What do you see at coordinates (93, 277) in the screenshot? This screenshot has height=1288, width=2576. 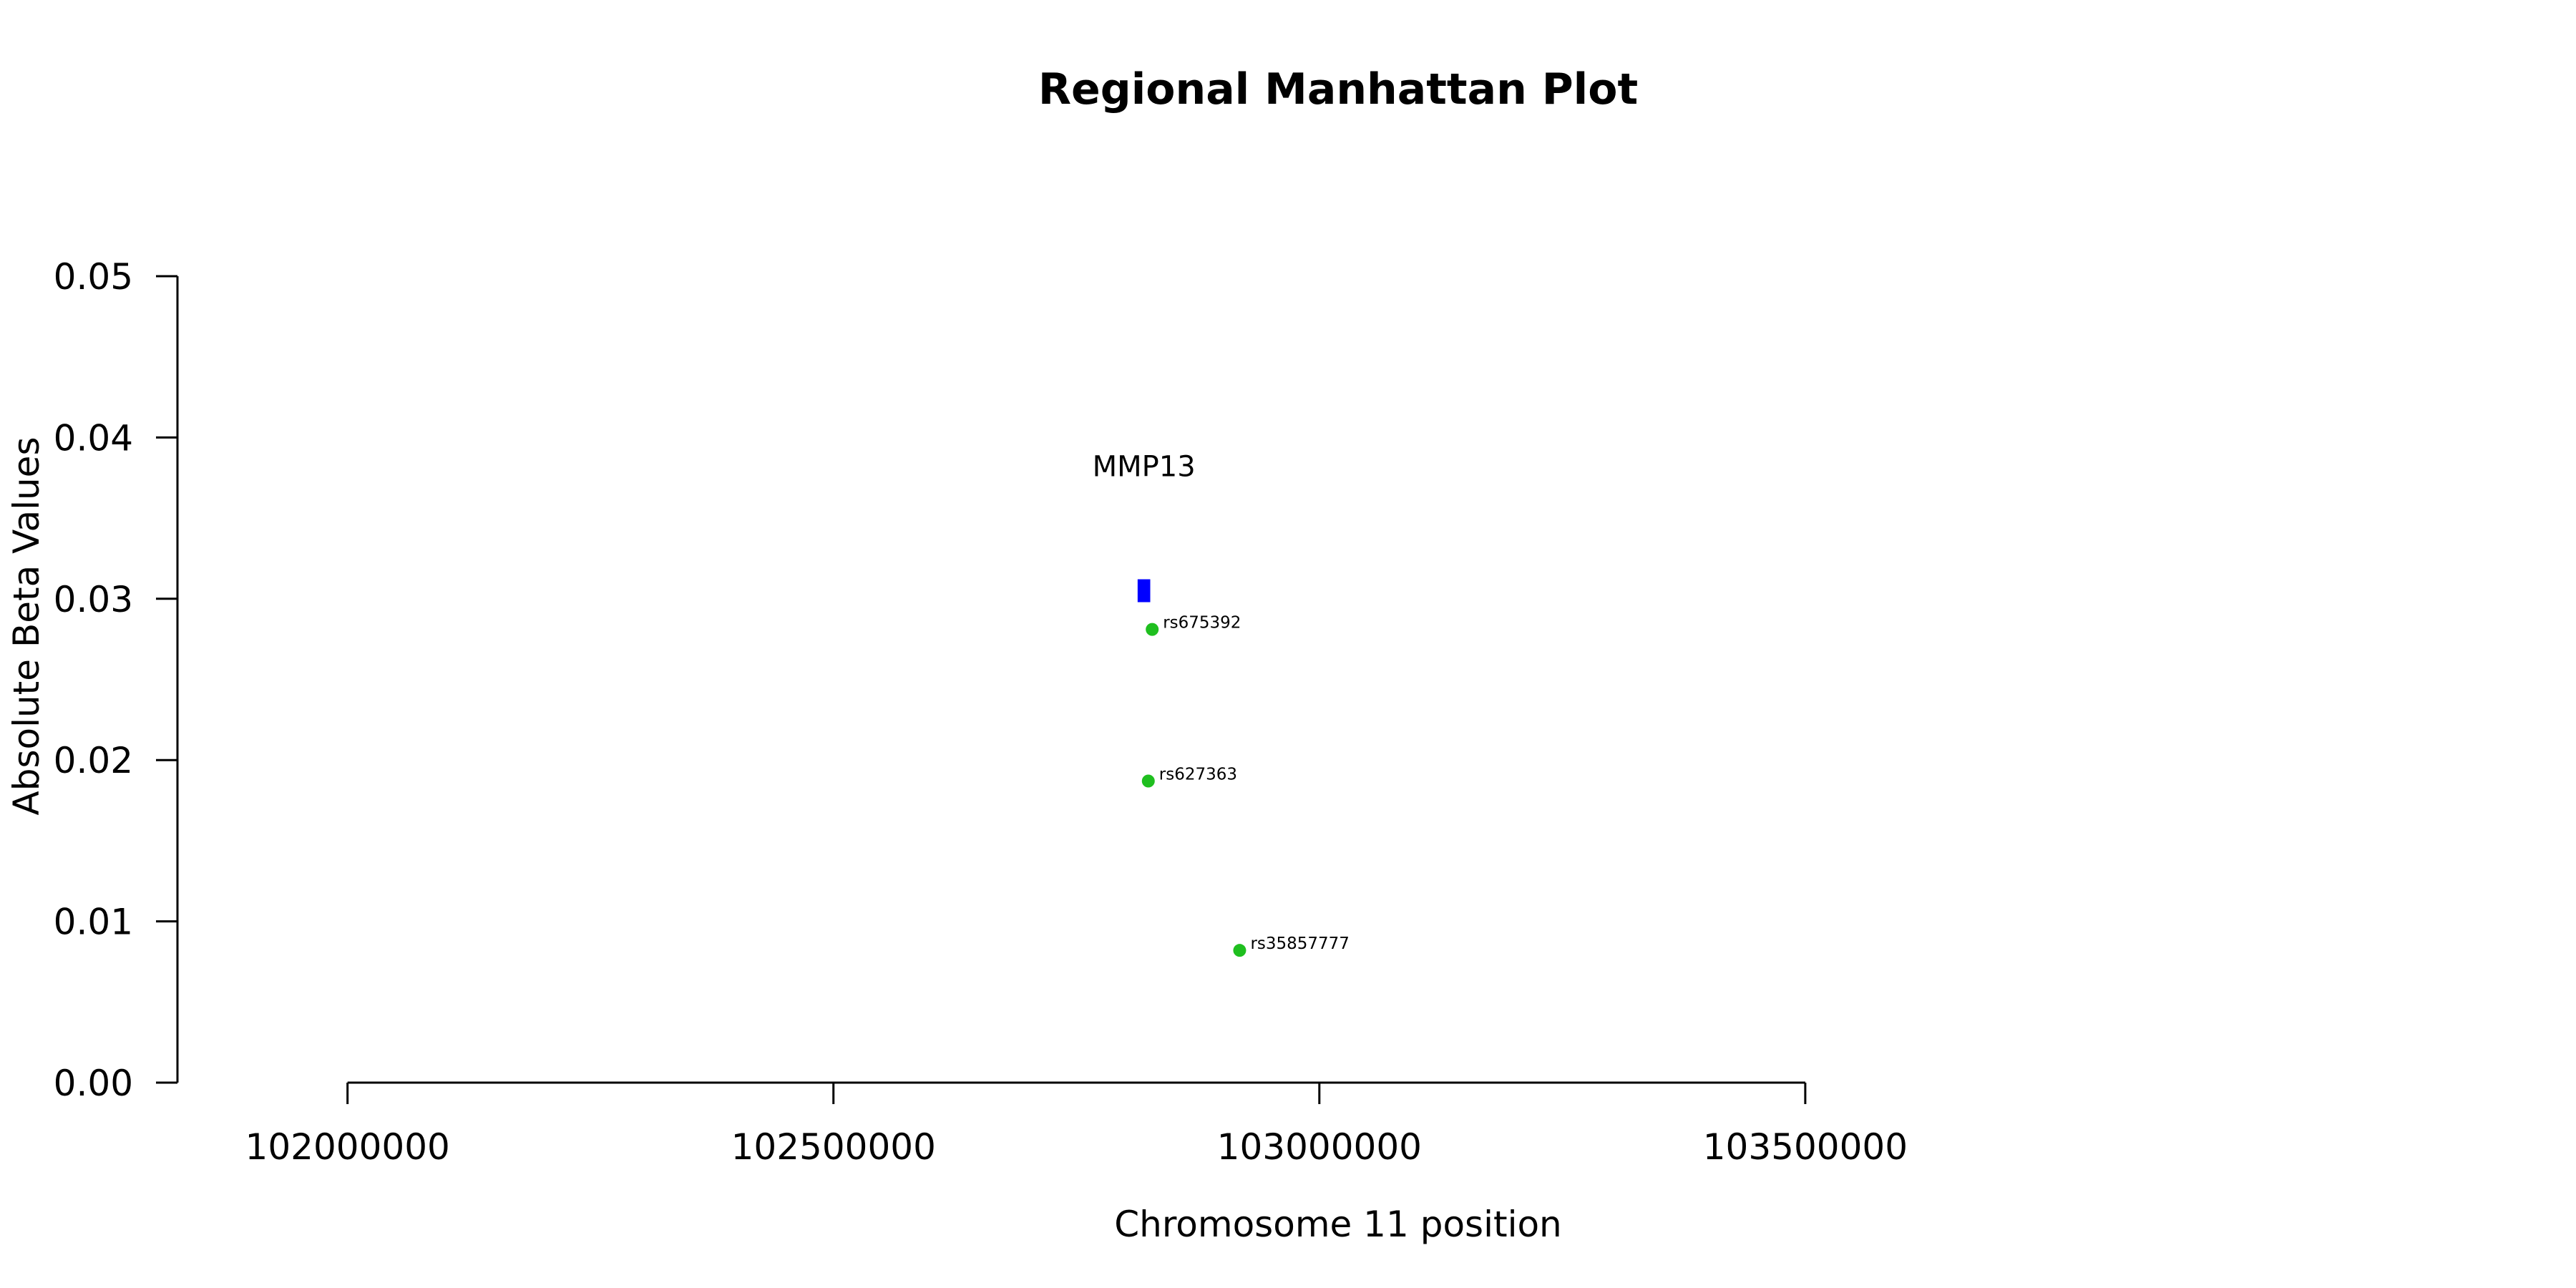 I see `y-tick-label: 0.05` at bounding box center [93, 277].